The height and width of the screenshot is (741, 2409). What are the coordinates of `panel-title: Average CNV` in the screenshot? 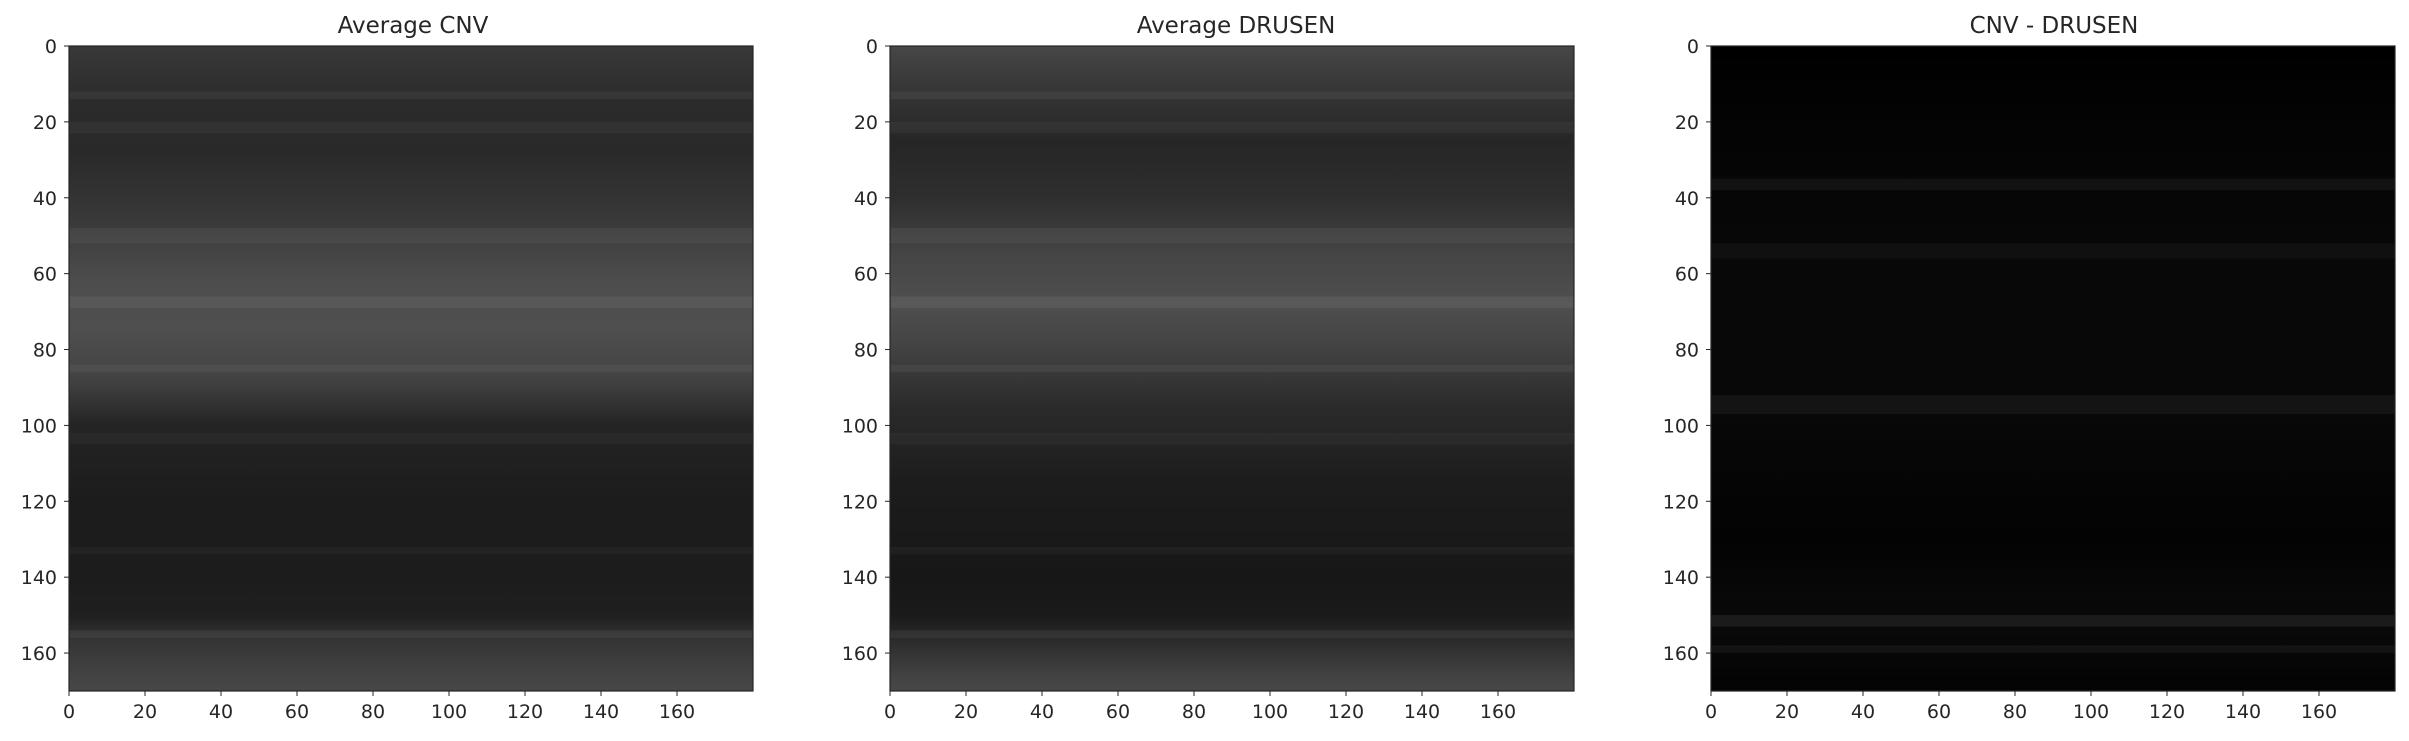 It's located at (413, 26).